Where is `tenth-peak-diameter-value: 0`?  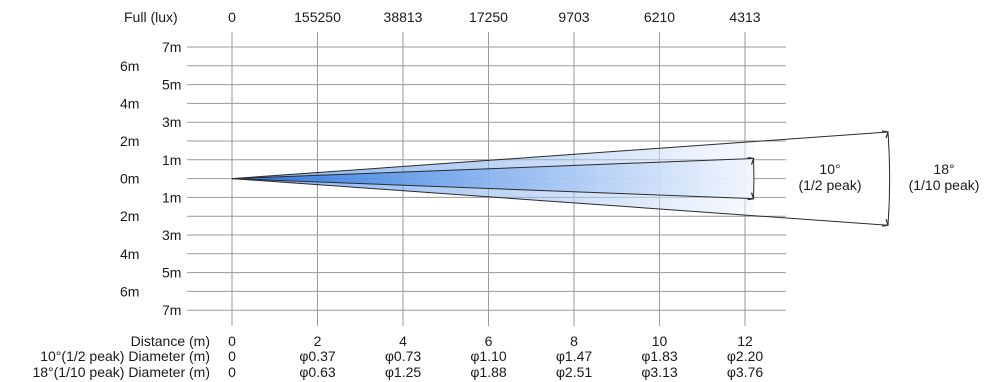 tenth-peak-diameter-value: 0 is located at coordinates (232, 372).